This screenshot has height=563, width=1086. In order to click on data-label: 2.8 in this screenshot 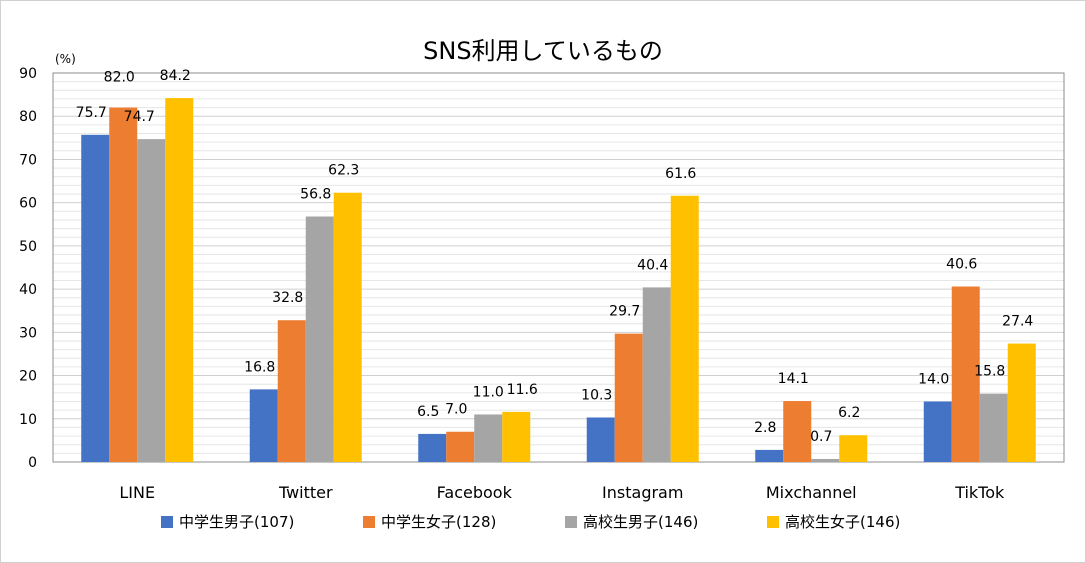, I will do `click(765, 428)`.